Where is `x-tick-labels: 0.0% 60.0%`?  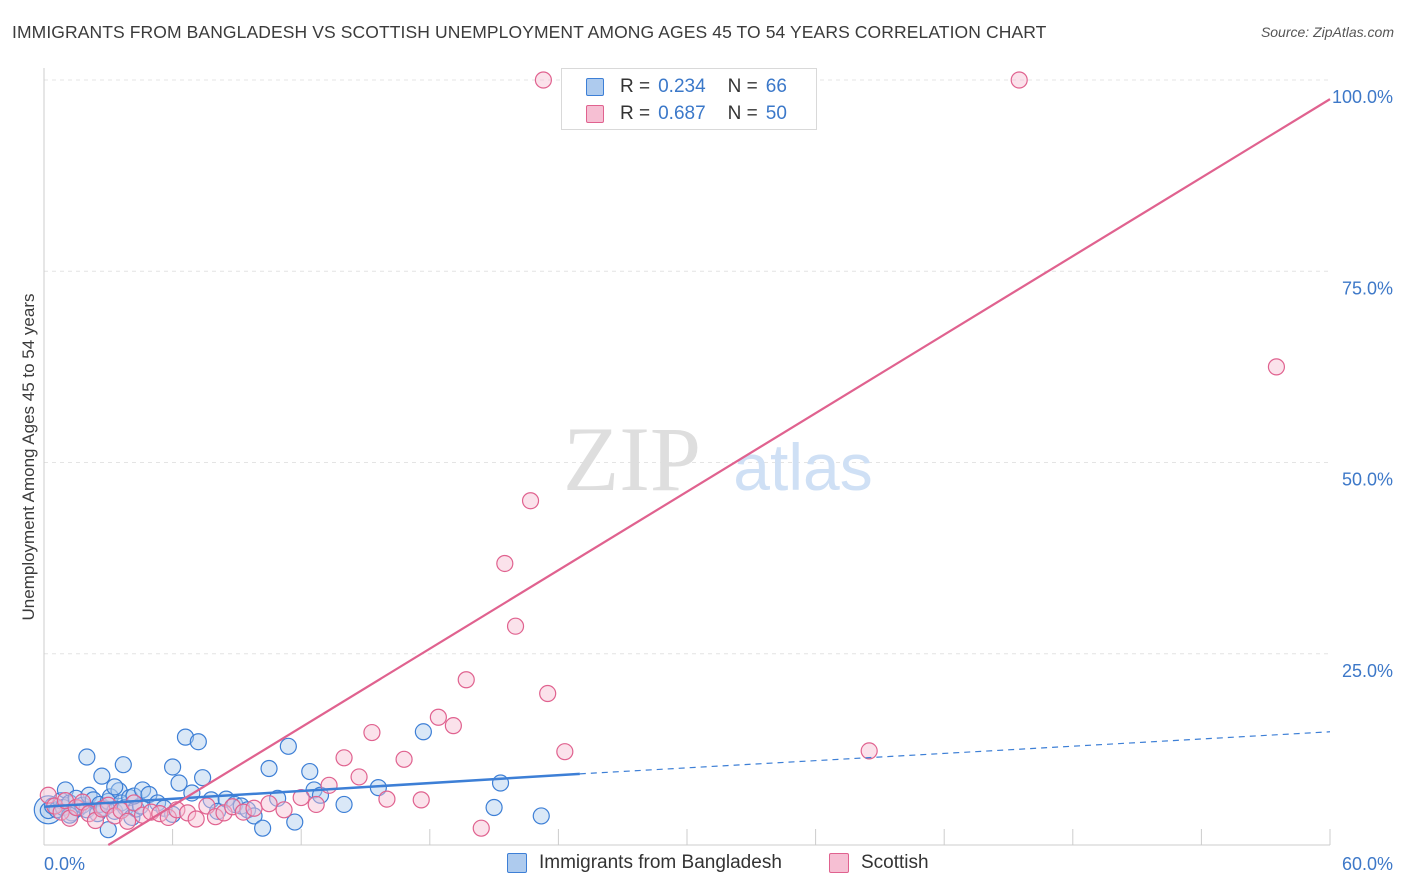 x-tick-labels: 0.0% 60.0% is located at coordinates (718, 864).